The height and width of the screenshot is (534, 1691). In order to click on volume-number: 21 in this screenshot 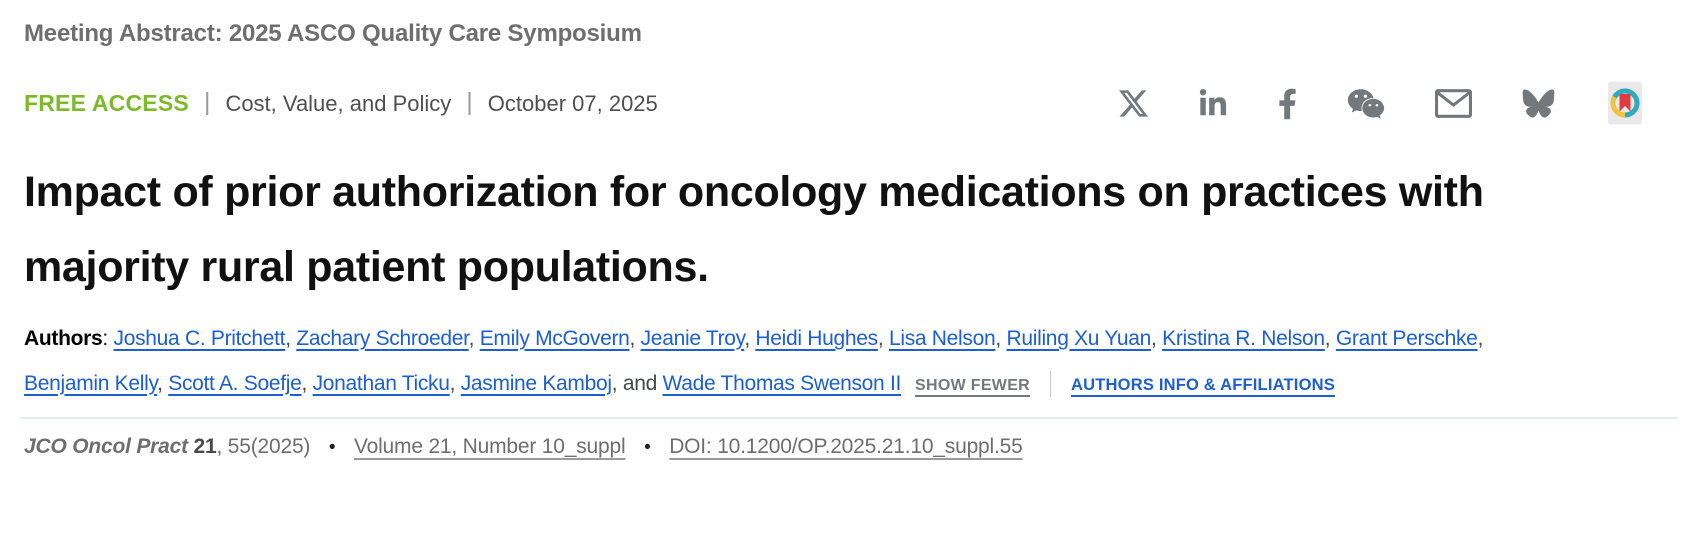, I will do `click(205, 446)`.